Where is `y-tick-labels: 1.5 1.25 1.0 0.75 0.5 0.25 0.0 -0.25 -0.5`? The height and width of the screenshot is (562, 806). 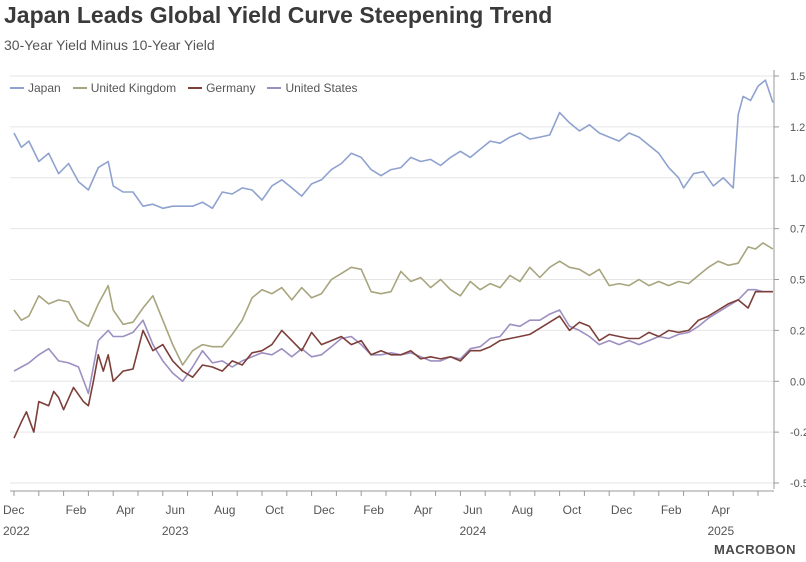 y-tick-labels: 1.5 1.25 1.0 0.75 0.5 0.25 0.0 -0.25 -0.5 is located at coordinates (798, 280).